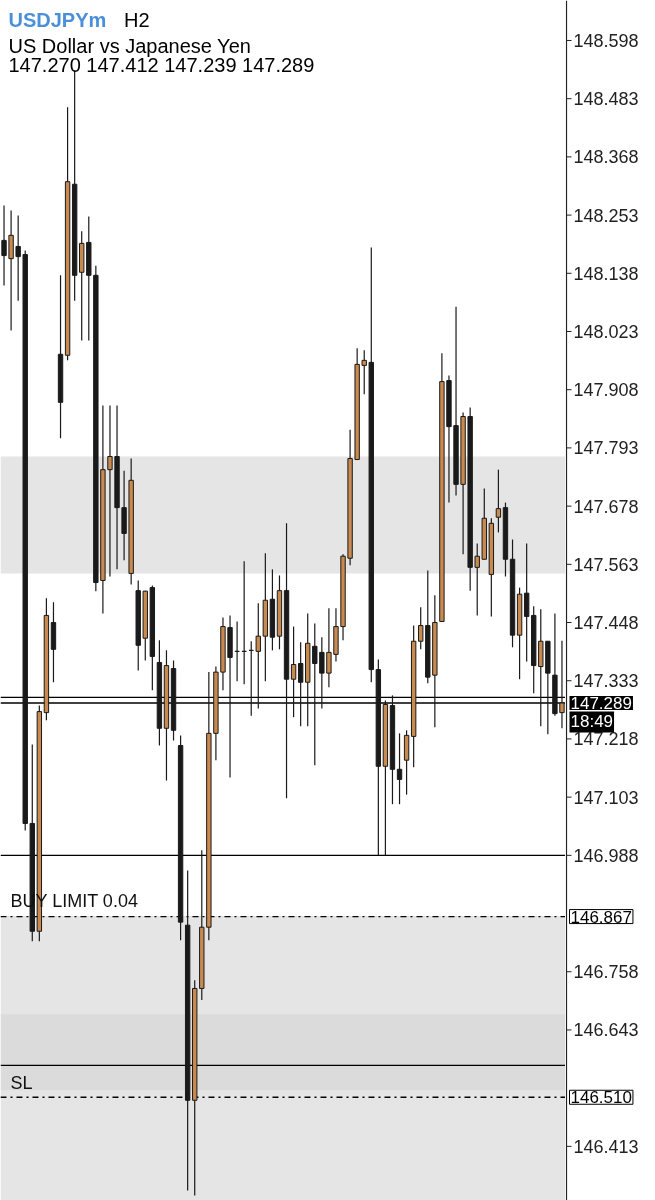 This screenshot has height=1200, width=655. I want to click on y-tick-label: 148.023, so click(606, 332).